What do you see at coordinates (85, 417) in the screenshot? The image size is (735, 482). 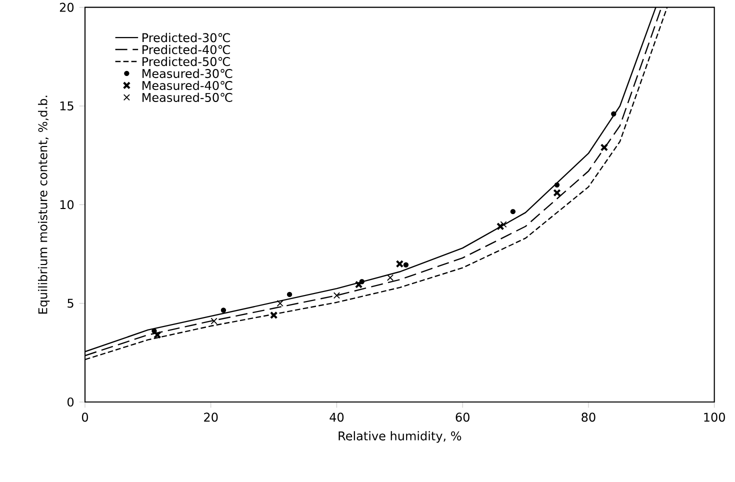 I see `x-tick-label: 0` at bounding box center [85, 417].